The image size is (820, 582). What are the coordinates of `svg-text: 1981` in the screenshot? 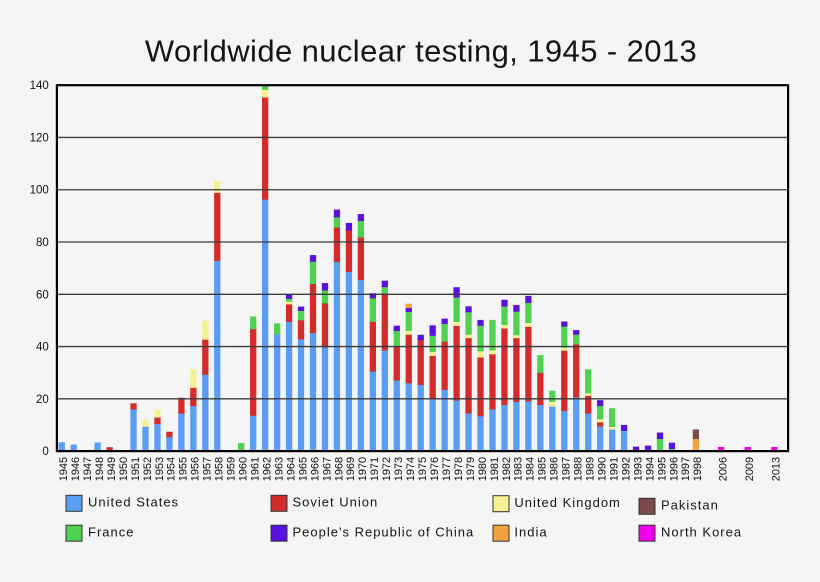 It's located at (495, 469).